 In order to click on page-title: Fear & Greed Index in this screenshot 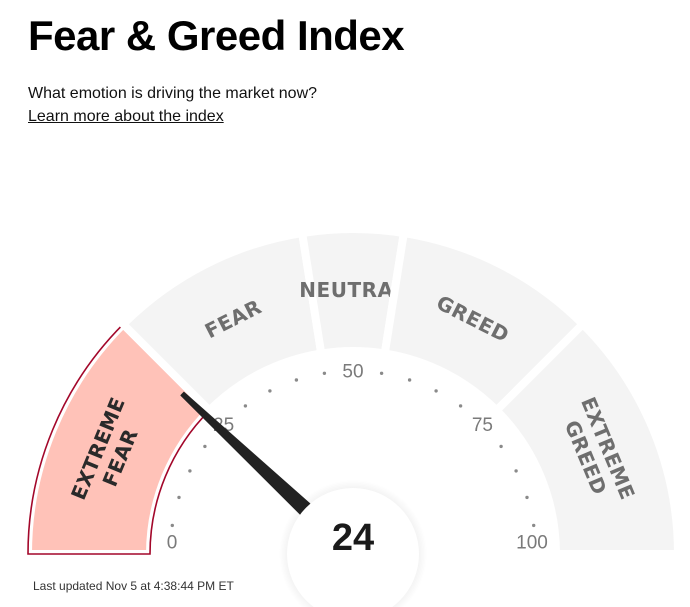, I will do `click(216, 35)`.